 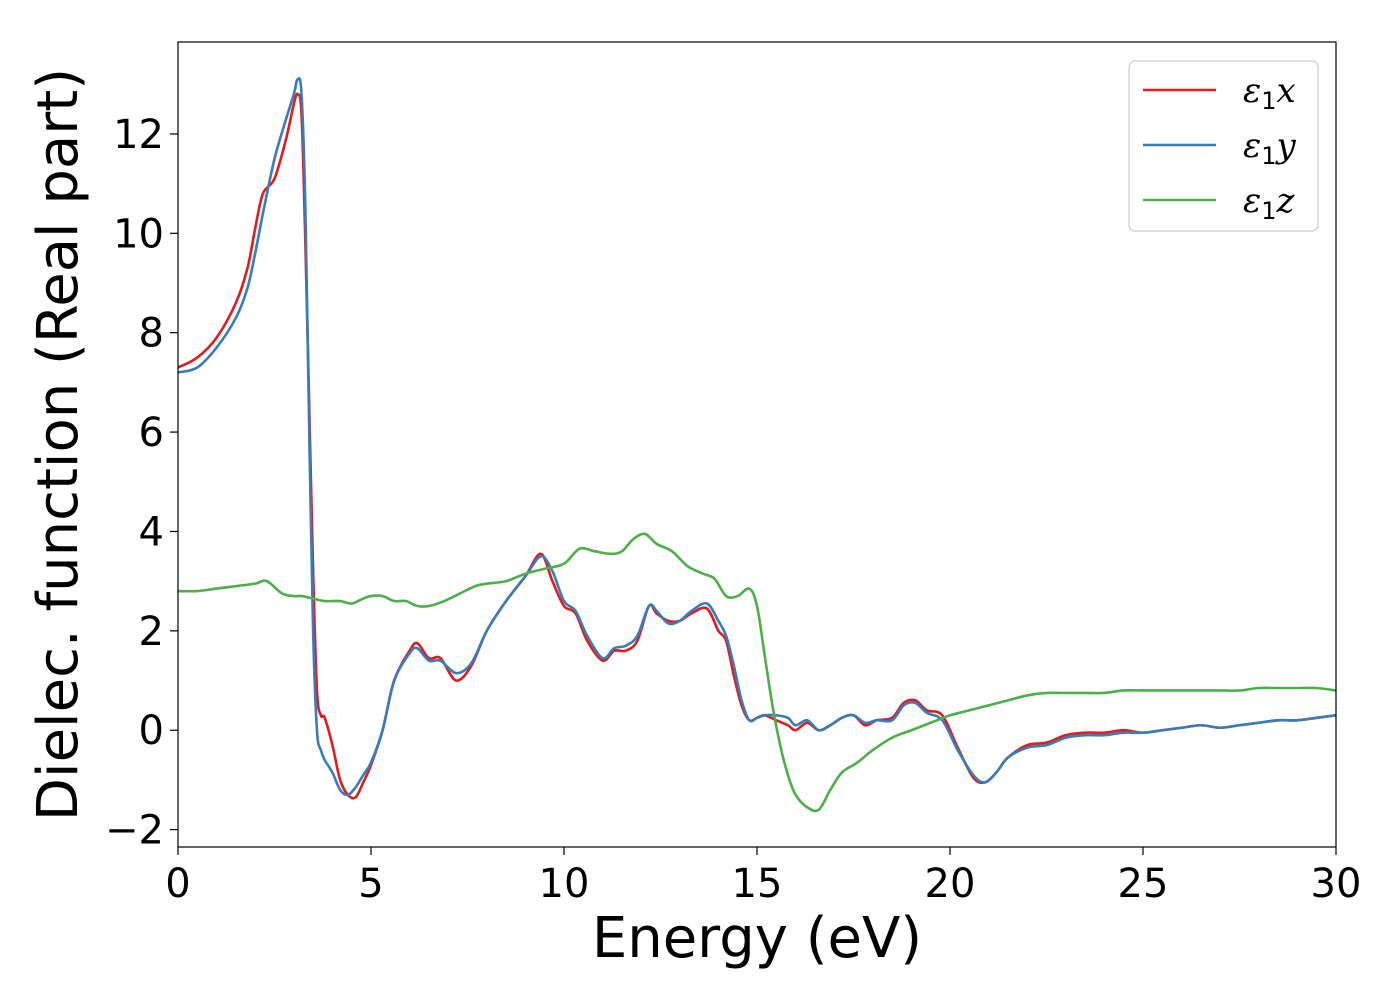 I want to click on y-axis-ticks: −2 0 2 4 6 8 10 12, so click(x=141, y=483).